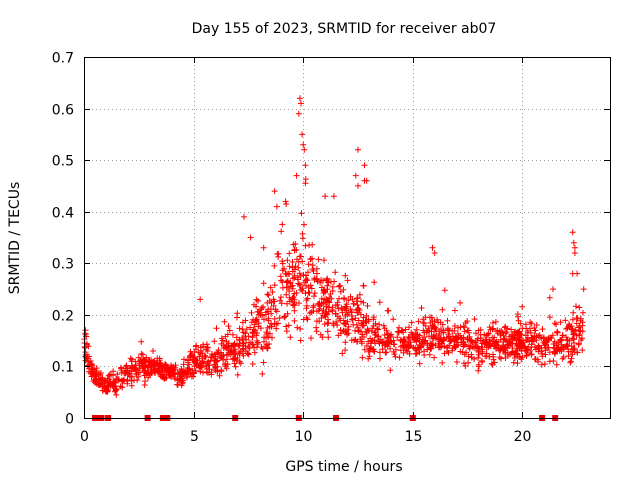 The width and height of the screenshot is (640, 480). I want to click on x-tick-label: 10, so click(304, 437).